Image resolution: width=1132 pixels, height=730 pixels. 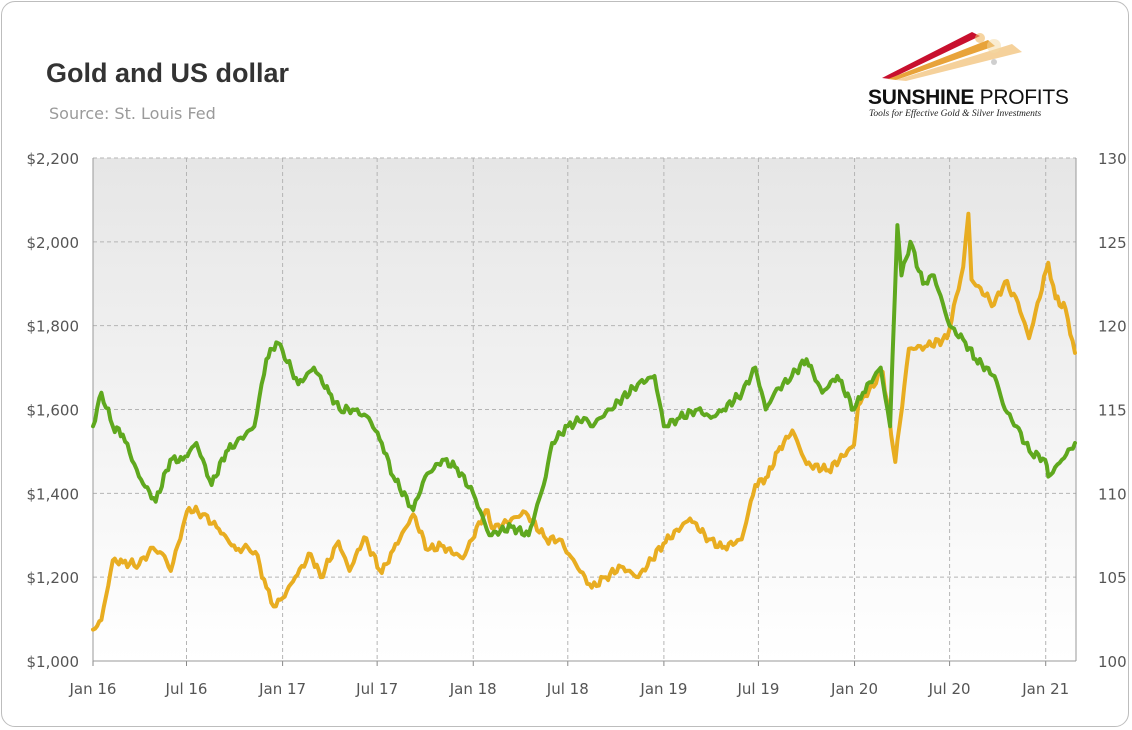 What do you see at coordinates (282, 689) in the screenshot?
I see `x-tick-label: Jan 17` at bounding box center [282, 689].